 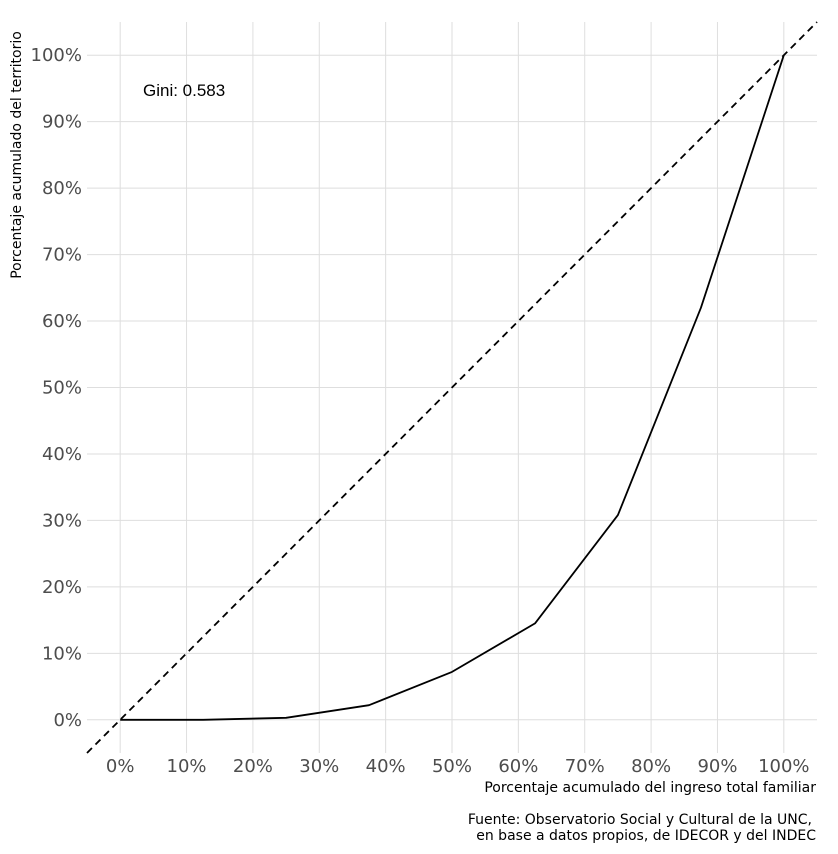 What do you see at coordinates (62, 321) in the screenshot?
I see `y-tick-label: 60%` at bounding box center [62, 321].